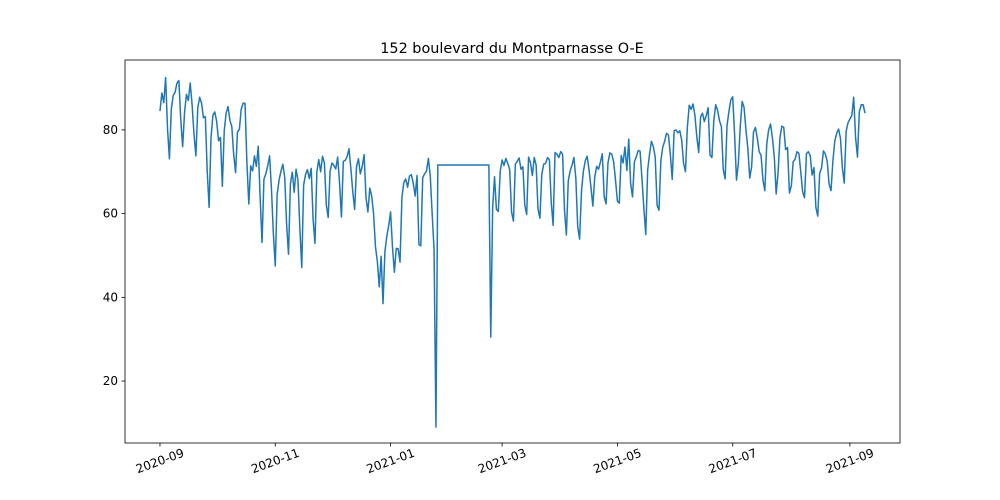 This screenshot has width=1000, height=500. I want to click on y-tick-label: 60, so click(110, 214).